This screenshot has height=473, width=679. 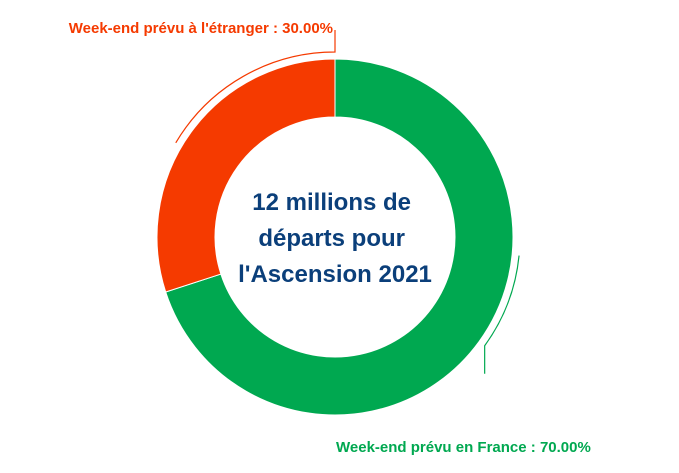 I want to click on leader-line-france, so click(x=502, y=314).